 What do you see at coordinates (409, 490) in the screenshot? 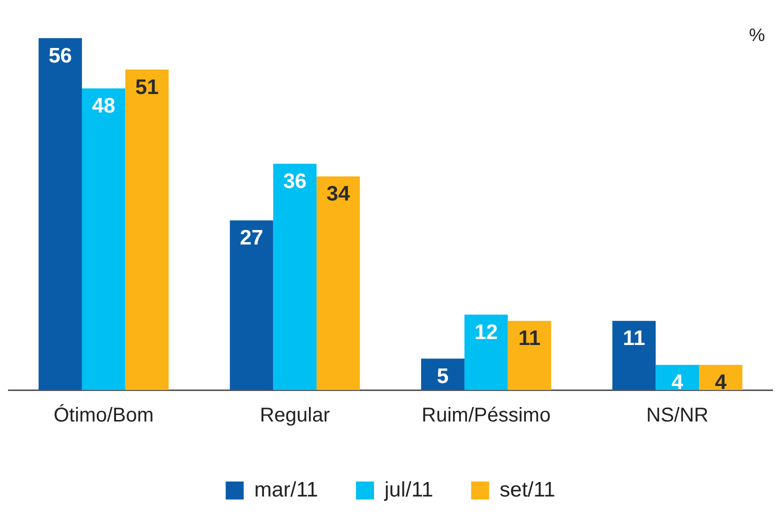
I see `legend-label: jul/11` at bounding box center [409, 490].